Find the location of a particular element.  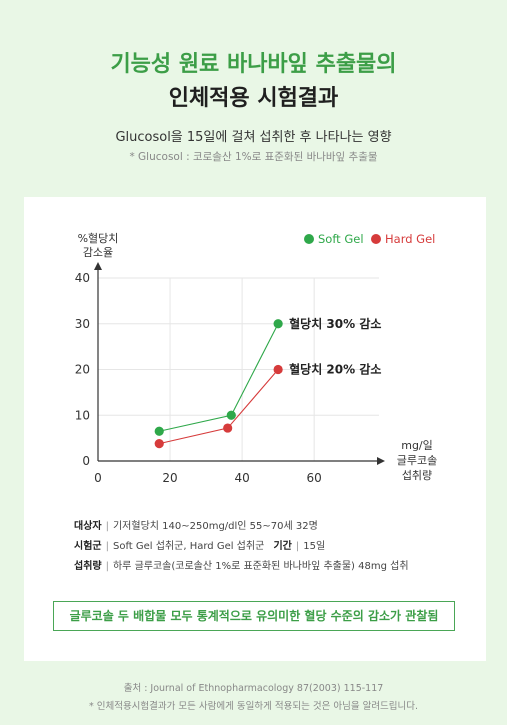

annotation-label: 혈당치 30% 감소 is located at coordinates (335, 323).